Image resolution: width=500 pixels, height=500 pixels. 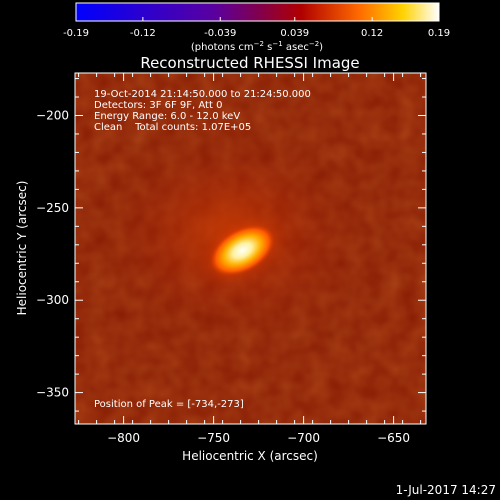 I want to click on y-tick-label: −300, so click(x=52, y=300).